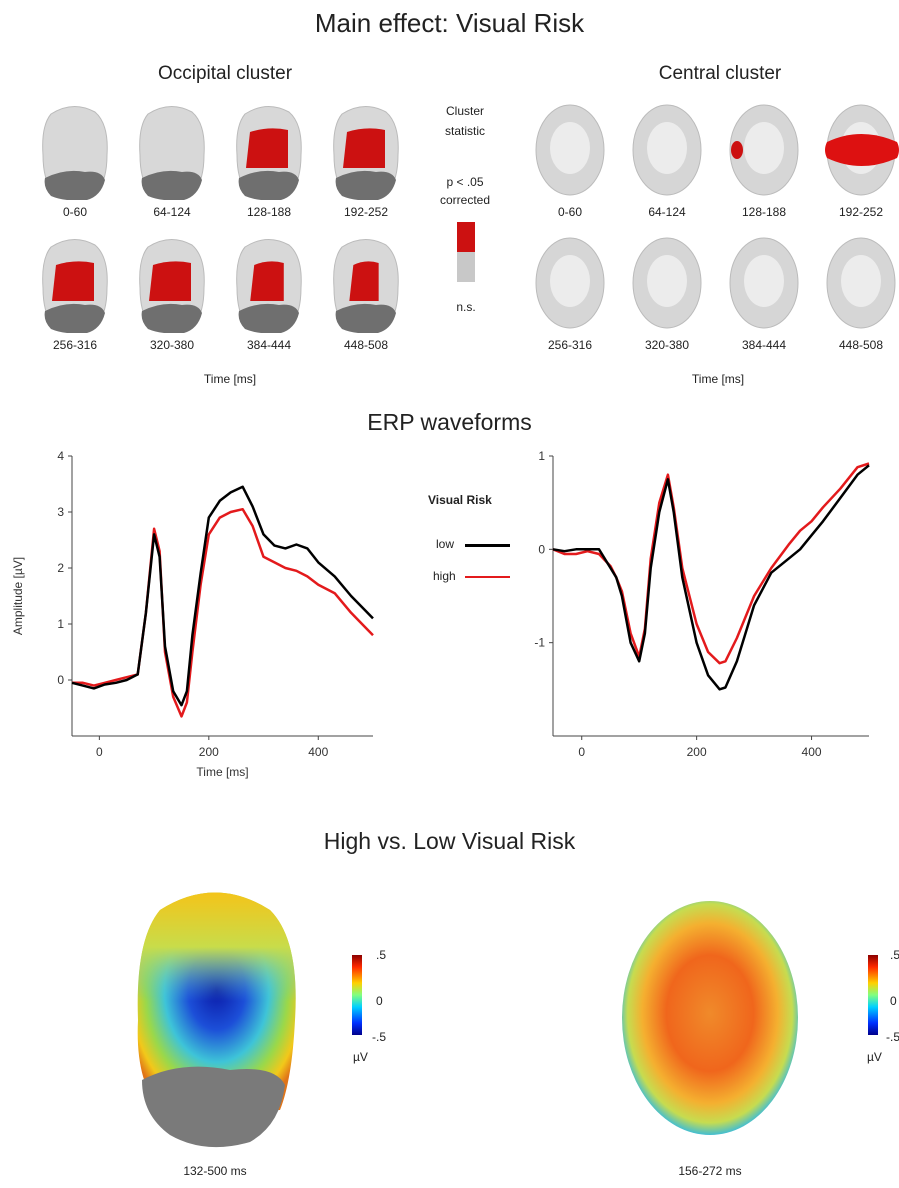 The image size is (899, 1188). I want to click on chart-1-ytick-label: 1, so click(60, 624).